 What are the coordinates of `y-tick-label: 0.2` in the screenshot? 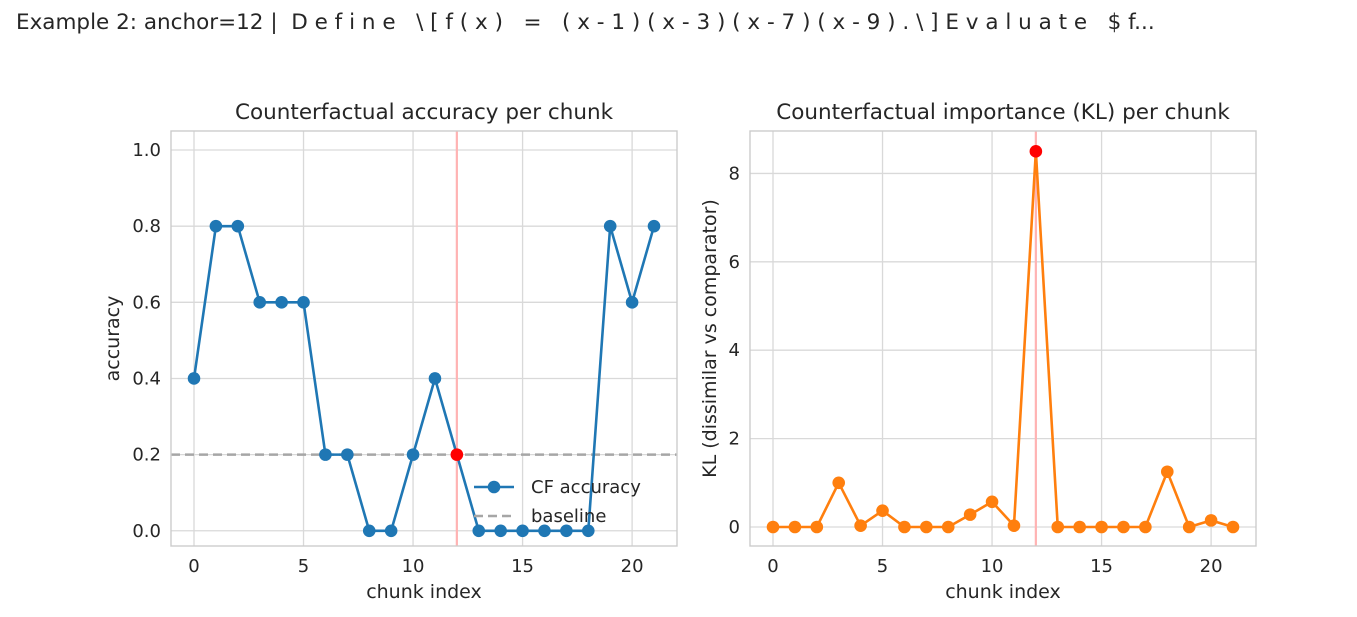 It's located at (146, 455).